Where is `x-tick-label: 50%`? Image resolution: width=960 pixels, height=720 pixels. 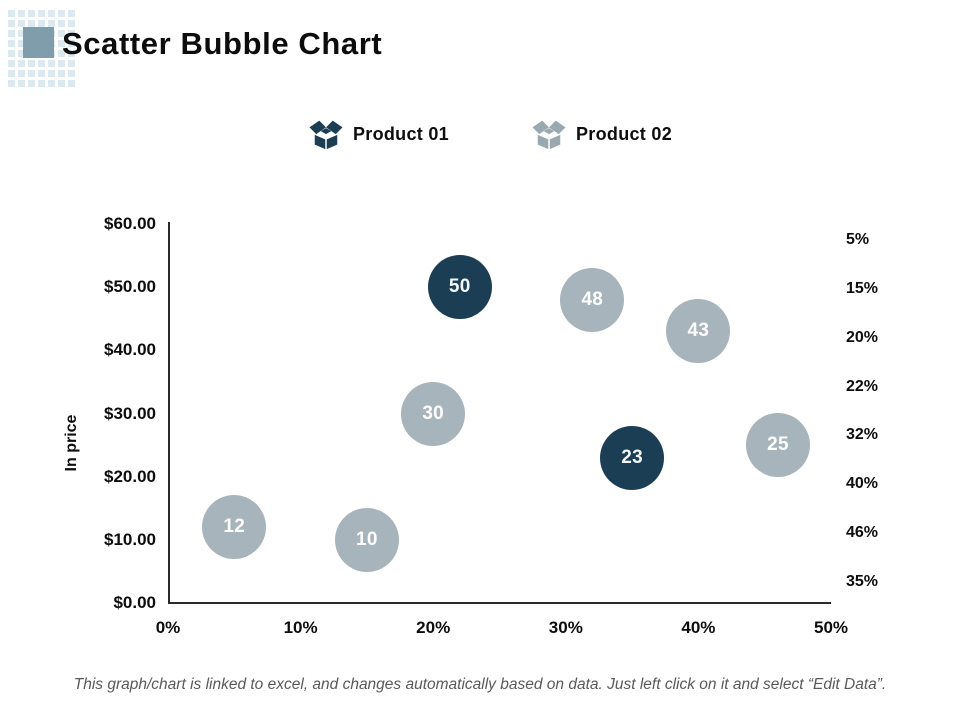 x-tick-label: 50% is located at coordinates (831, 627).